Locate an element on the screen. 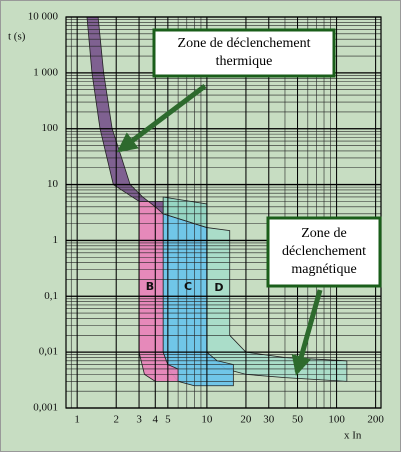 Image resolution: width=401 pixels, height=452 pixels. x-tick-label: 20 is located at coordinates (246, 420).